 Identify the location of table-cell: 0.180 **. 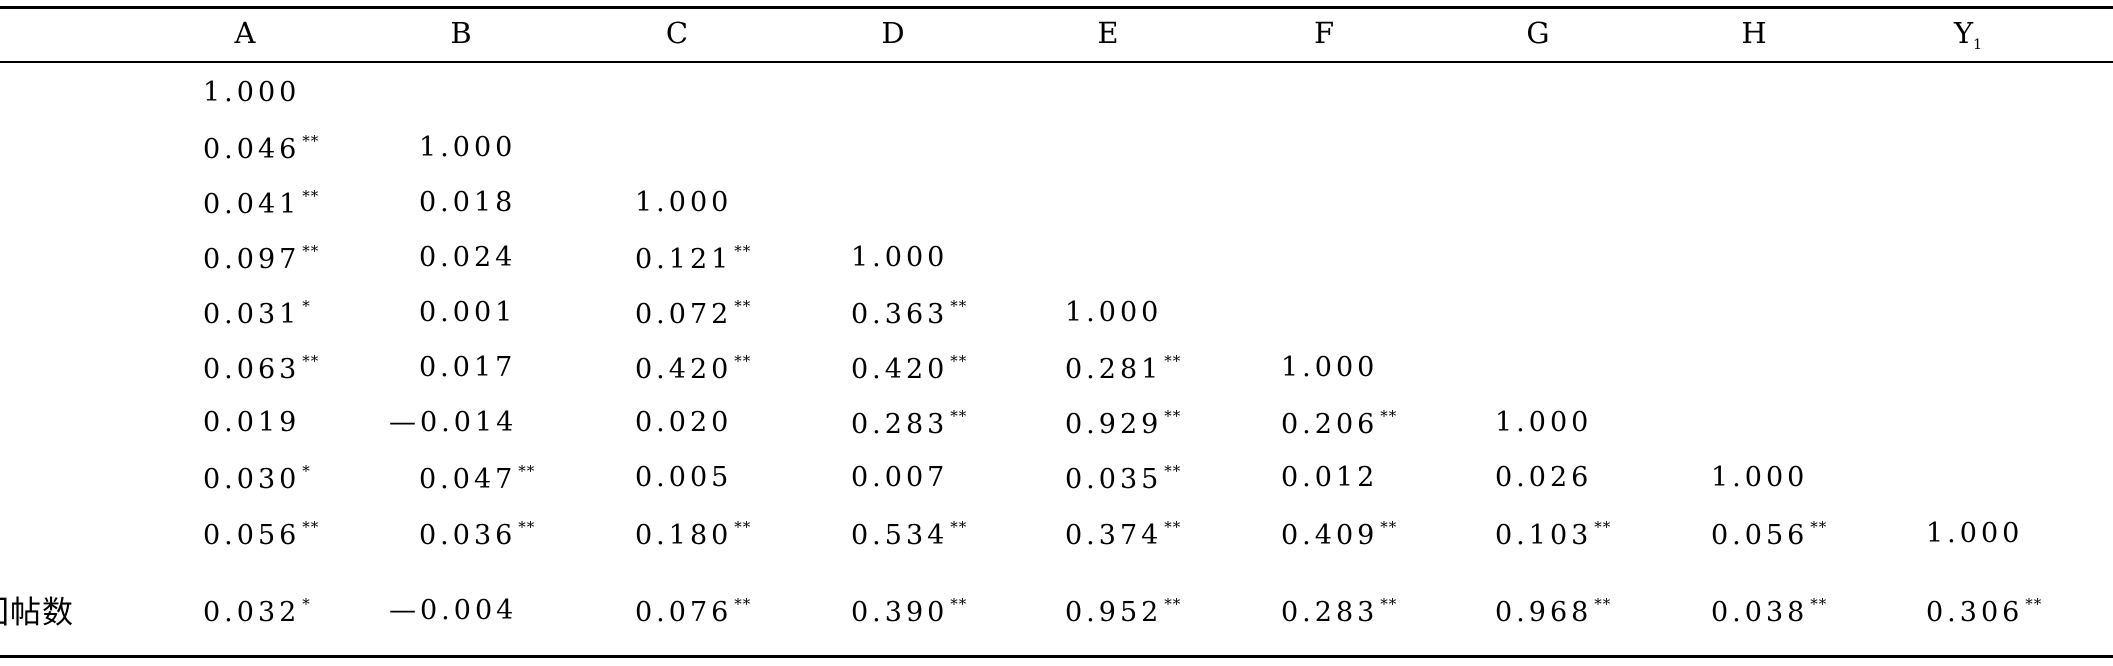
(693, 535).